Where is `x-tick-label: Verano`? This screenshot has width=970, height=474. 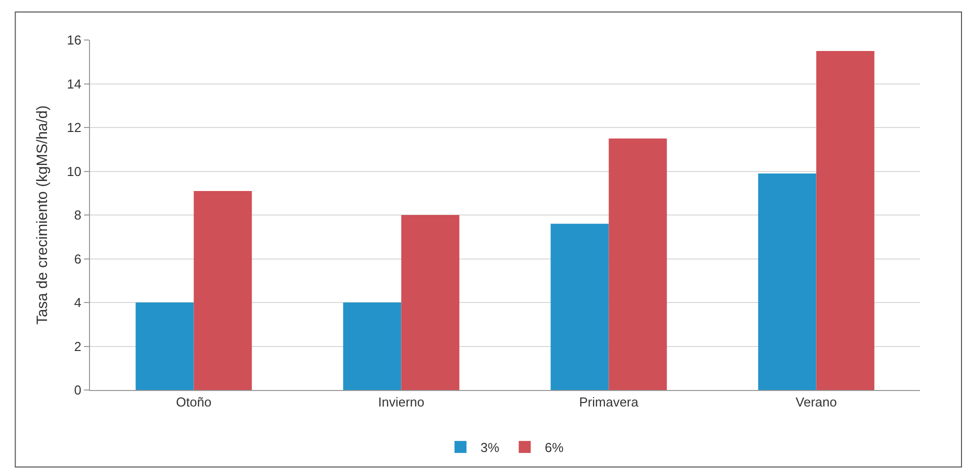 x-tick-label: Verano is located at coordinates (816, 402).